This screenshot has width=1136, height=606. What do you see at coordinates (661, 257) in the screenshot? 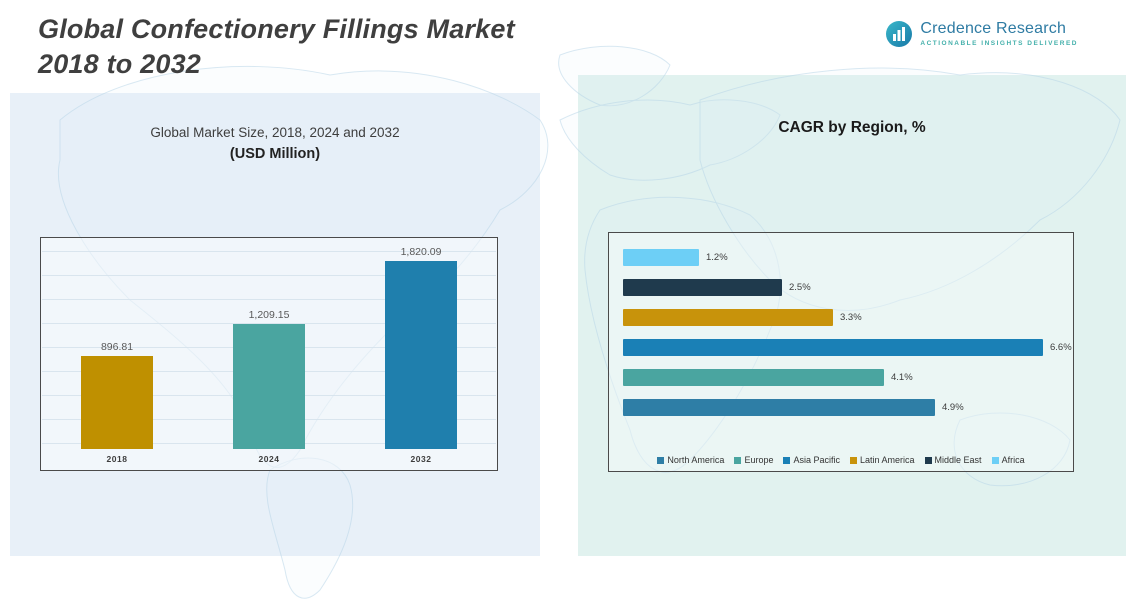
I see `cagr-bar-africa` at bounding box center [661, 257].